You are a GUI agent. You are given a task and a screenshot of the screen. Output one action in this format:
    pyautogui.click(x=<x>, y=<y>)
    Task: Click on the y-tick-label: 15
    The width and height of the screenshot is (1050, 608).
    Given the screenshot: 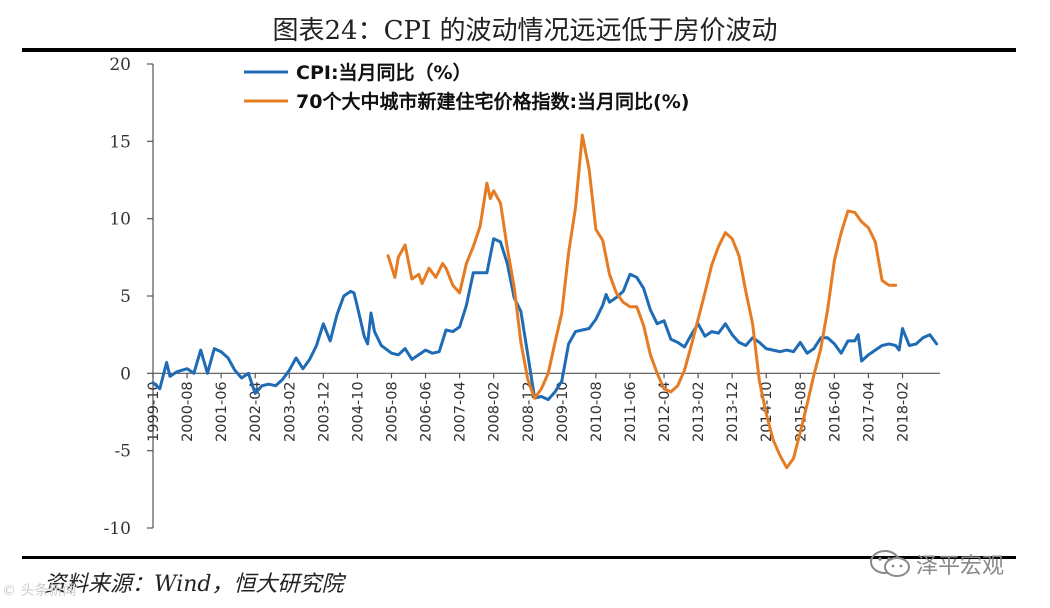 What is the action you would take?
    pyautogui.click(x=120, y=142)
    